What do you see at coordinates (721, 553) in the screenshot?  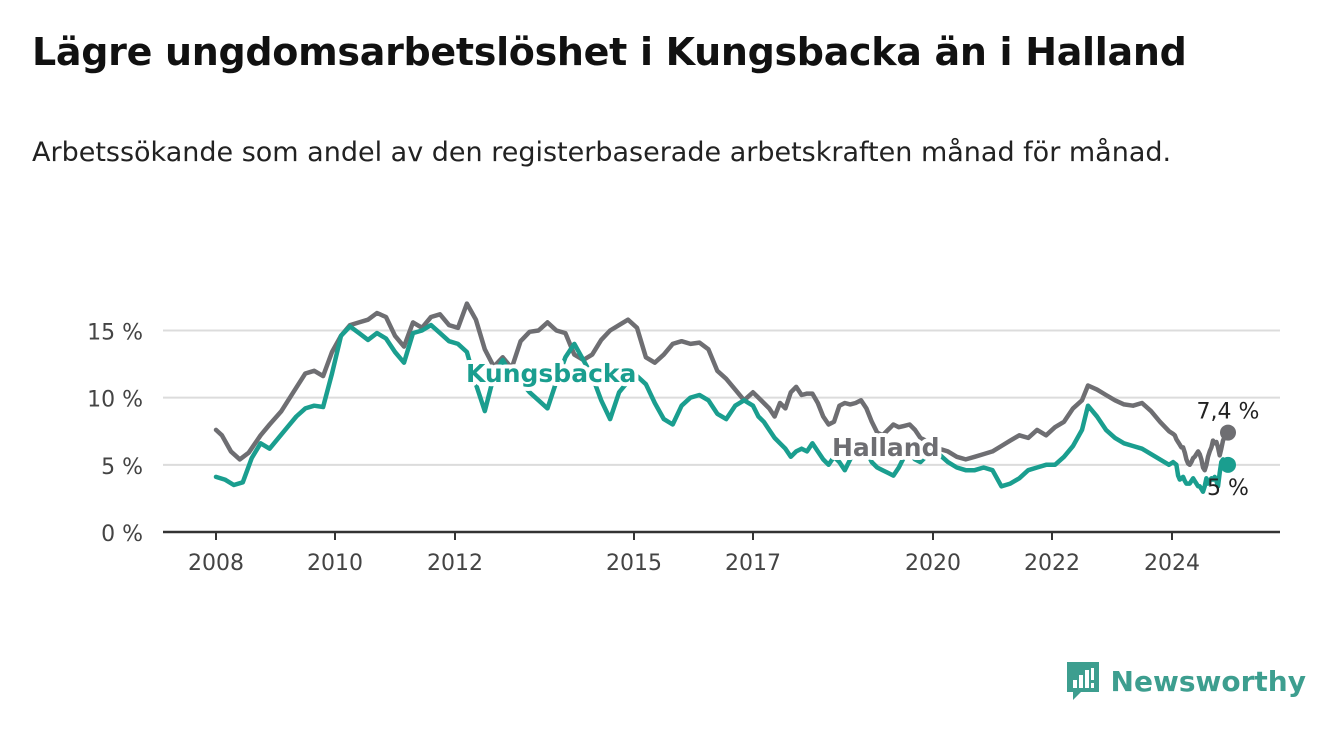 I see `x-axis: 2008 2010 2012 2015 2017 2020 2022 2024` at bounding box center [721, 553].